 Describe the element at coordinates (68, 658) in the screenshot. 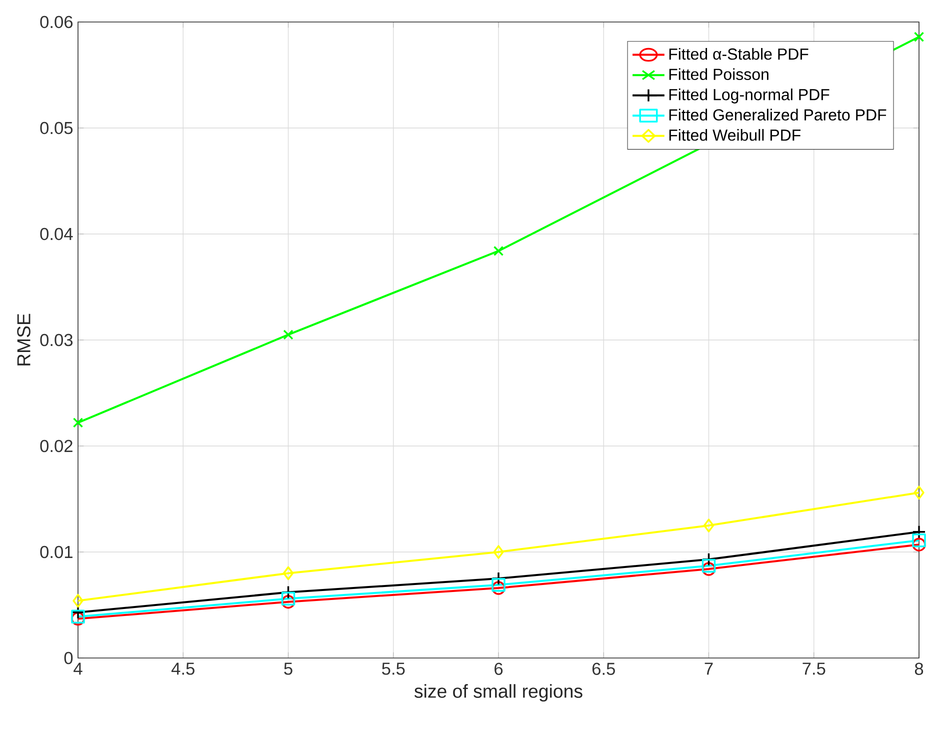

I see `y-tick-label: 0` at that location.